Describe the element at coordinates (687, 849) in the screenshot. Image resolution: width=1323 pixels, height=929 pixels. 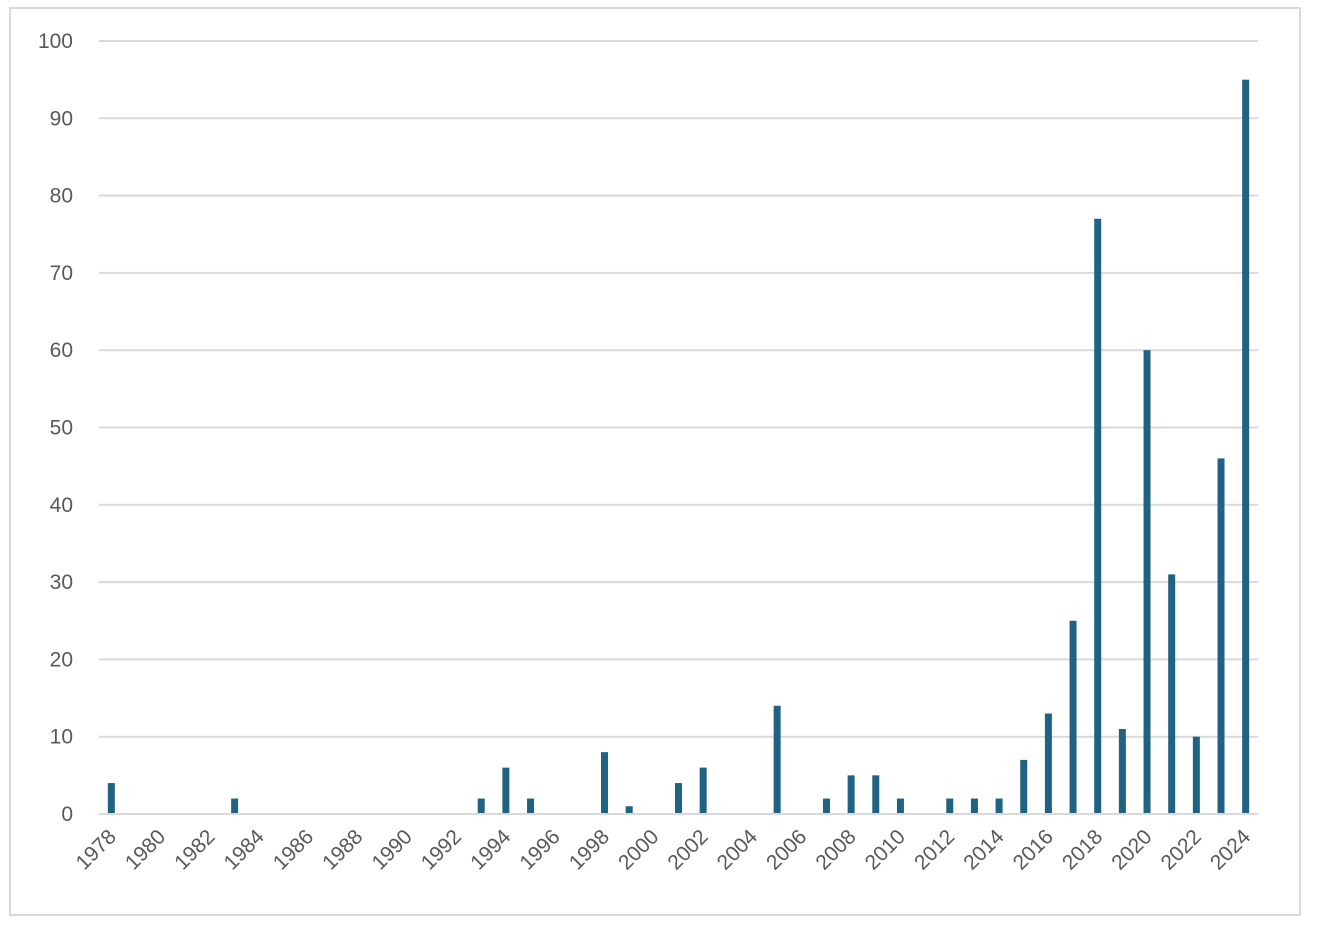
I see `x-tick-label: 2002` at that location.